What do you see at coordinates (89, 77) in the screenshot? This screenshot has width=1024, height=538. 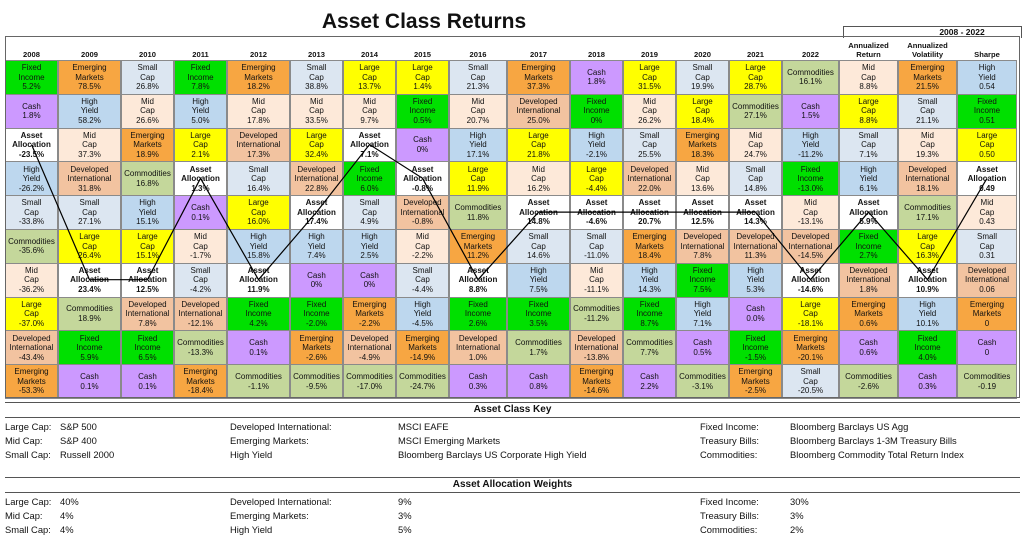 I see `grid-cell: Emerging Markets 78.5%` at bounding box center [89, 77].